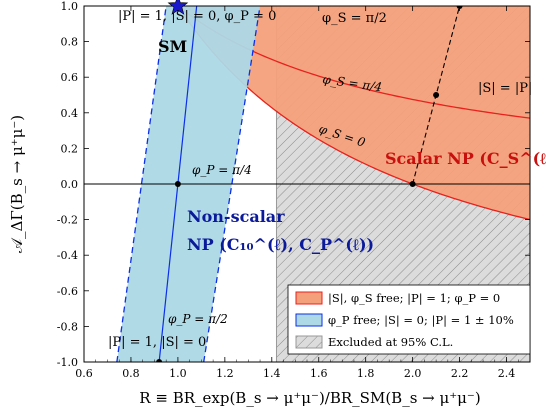  I want to click on y-tick-label-5: 0.0, so click(70, 184).